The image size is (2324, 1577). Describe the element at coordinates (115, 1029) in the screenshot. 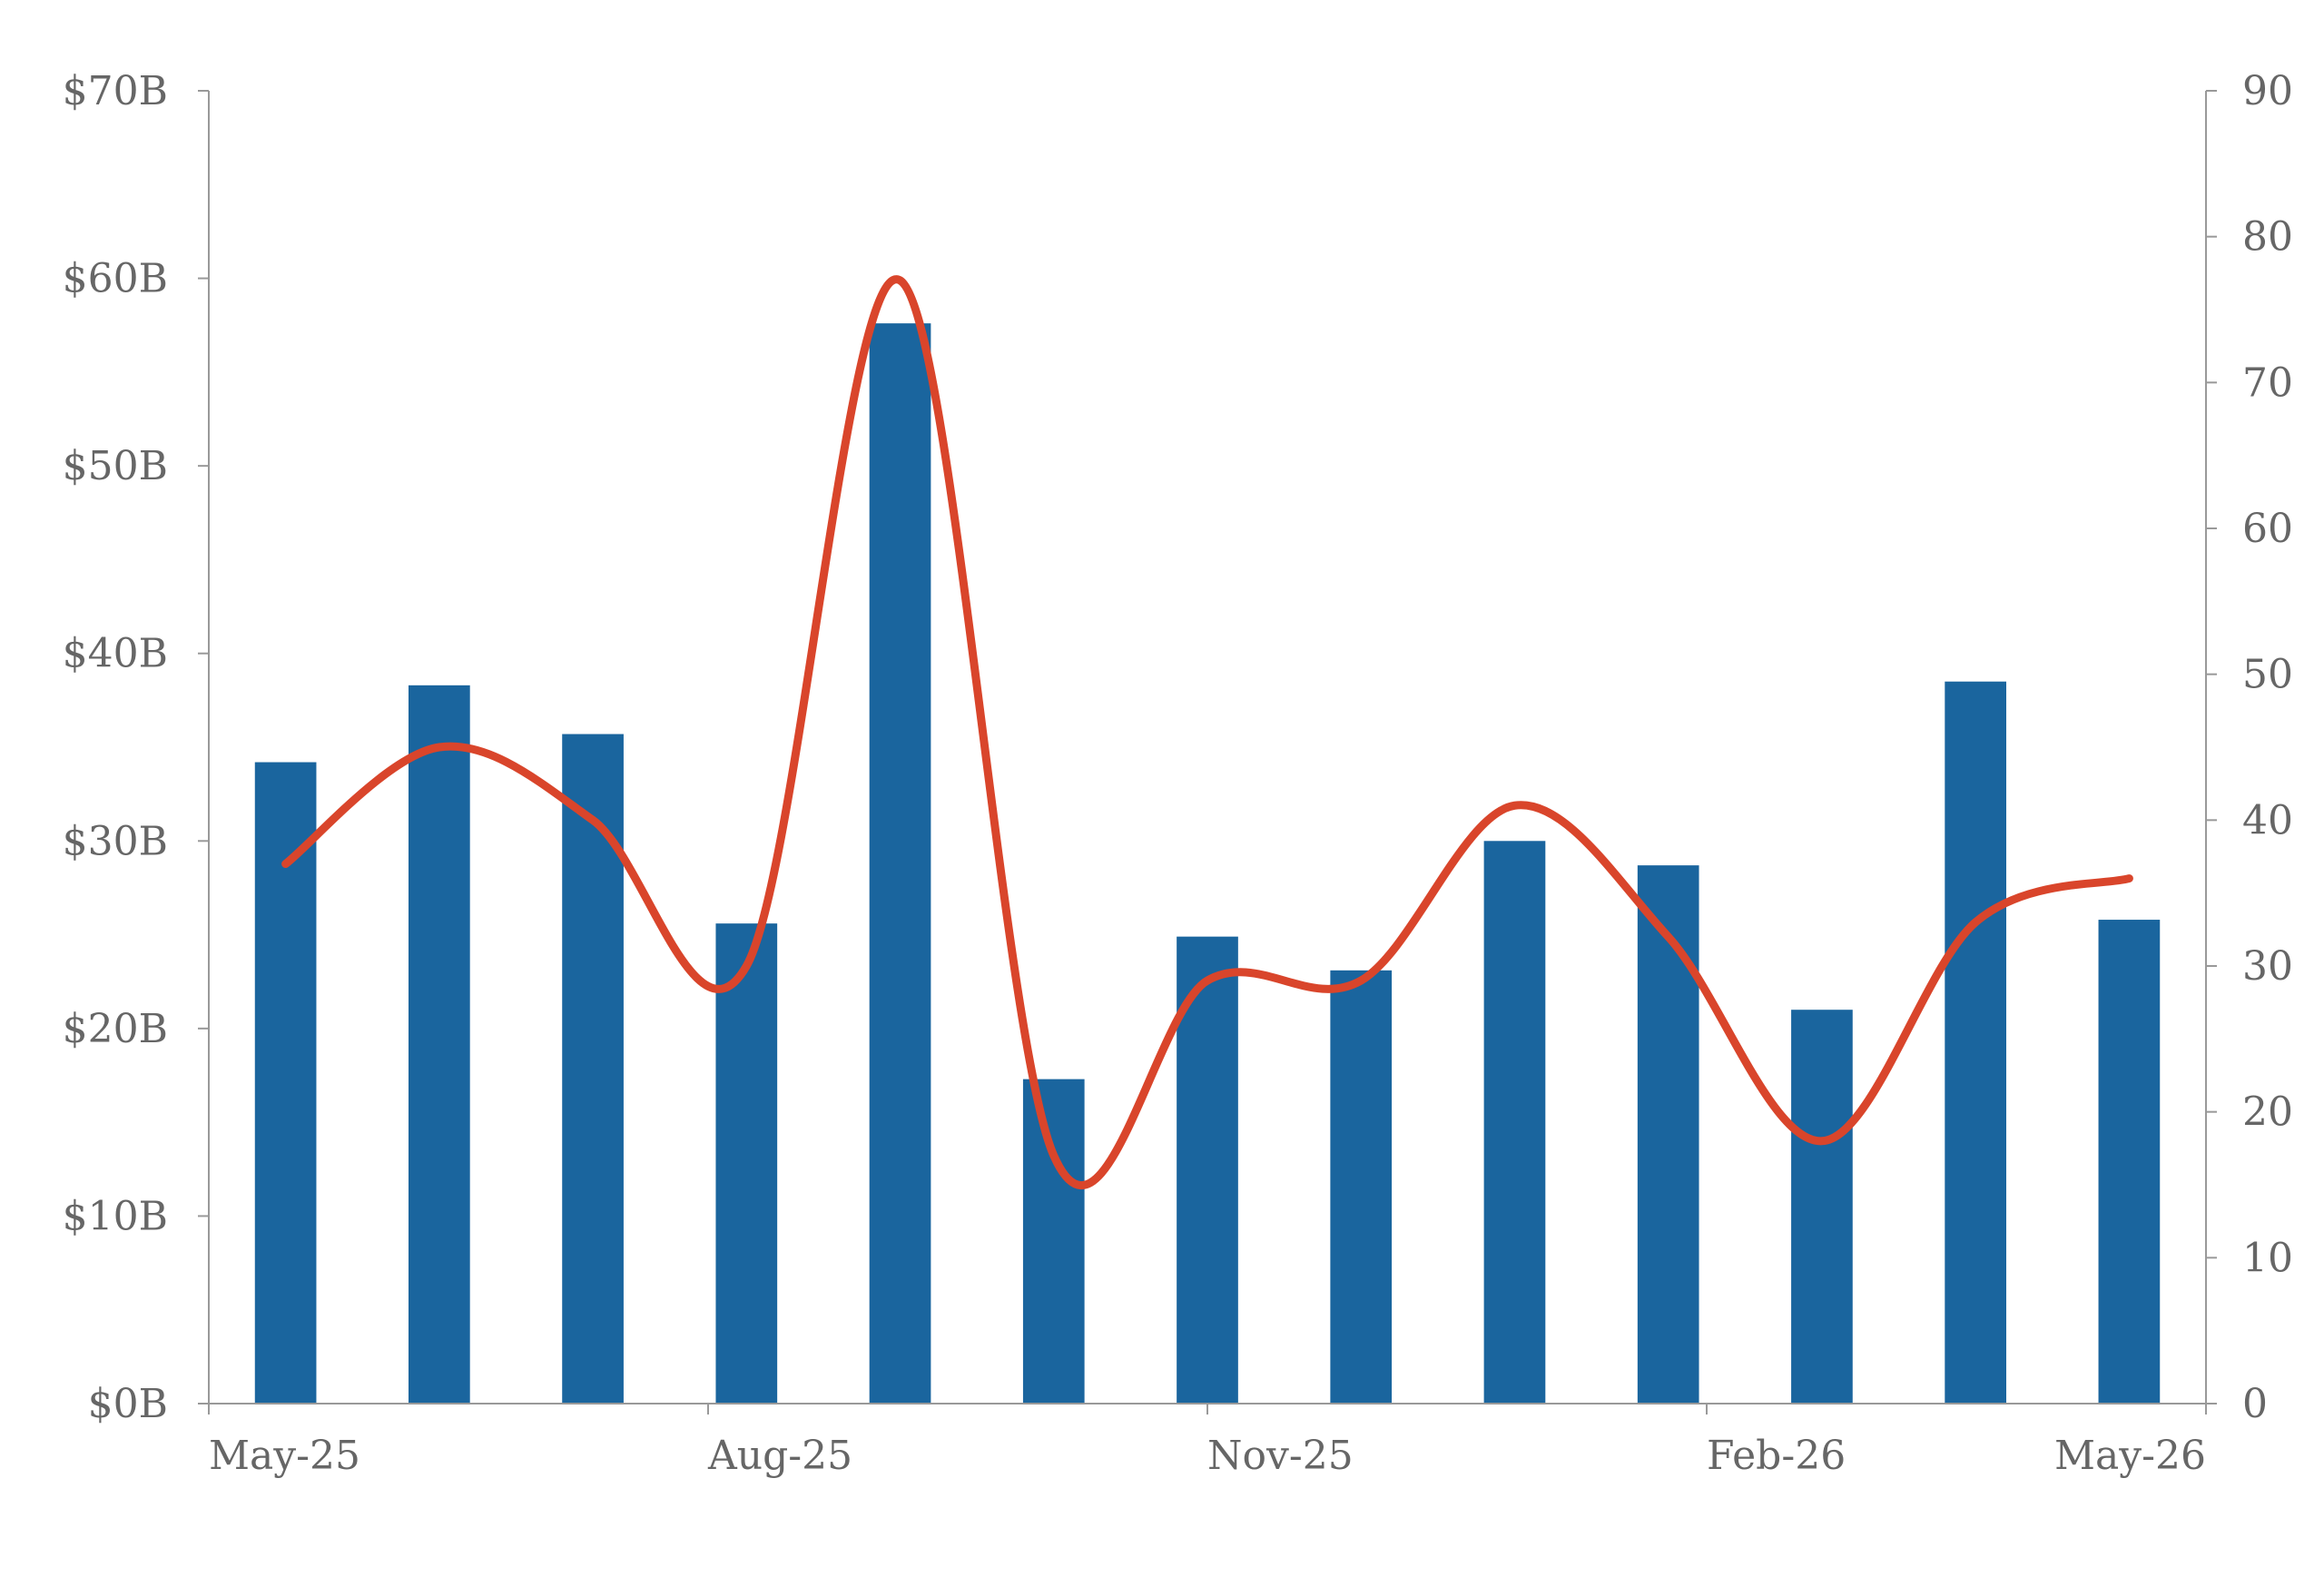

I see `left-tick-label: $20B` at that location.